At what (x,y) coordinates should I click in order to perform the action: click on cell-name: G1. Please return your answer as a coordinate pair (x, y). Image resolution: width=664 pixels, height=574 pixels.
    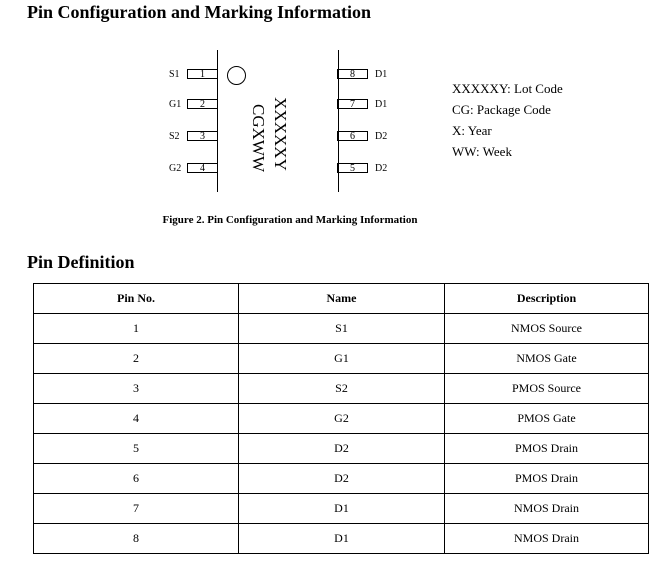
    Looking at the image, I should click on (341, 358).